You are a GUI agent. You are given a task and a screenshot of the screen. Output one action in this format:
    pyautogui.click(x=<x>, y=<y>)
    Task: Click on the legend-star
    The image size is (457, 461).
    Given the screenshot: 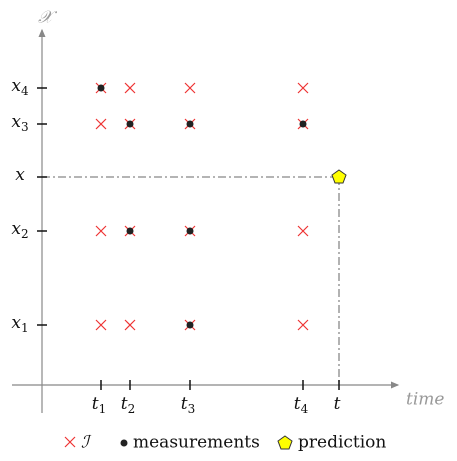 What is the action you would take?
    pyautogui.click(x=285, y=442)
    